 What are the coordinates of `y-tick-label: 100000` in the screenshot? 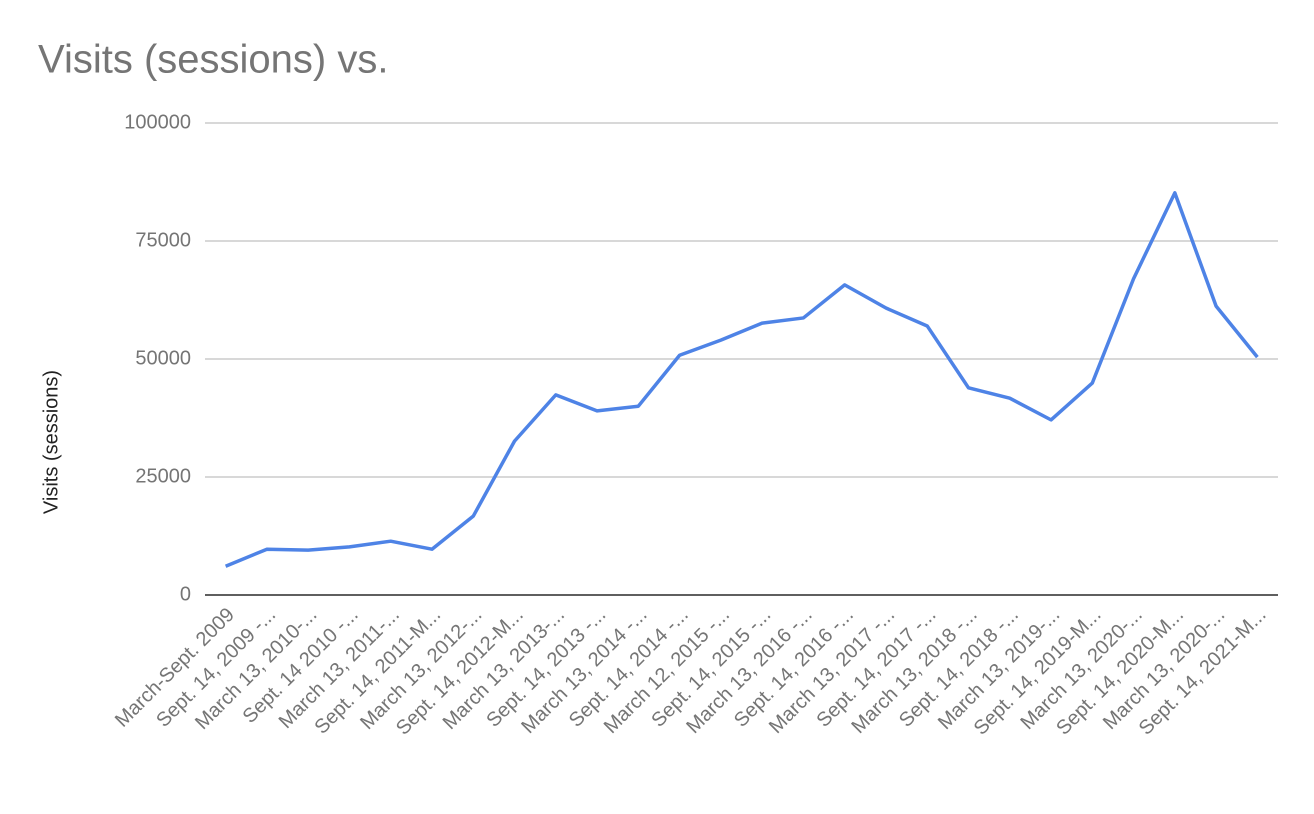 It's located at (157, 122).